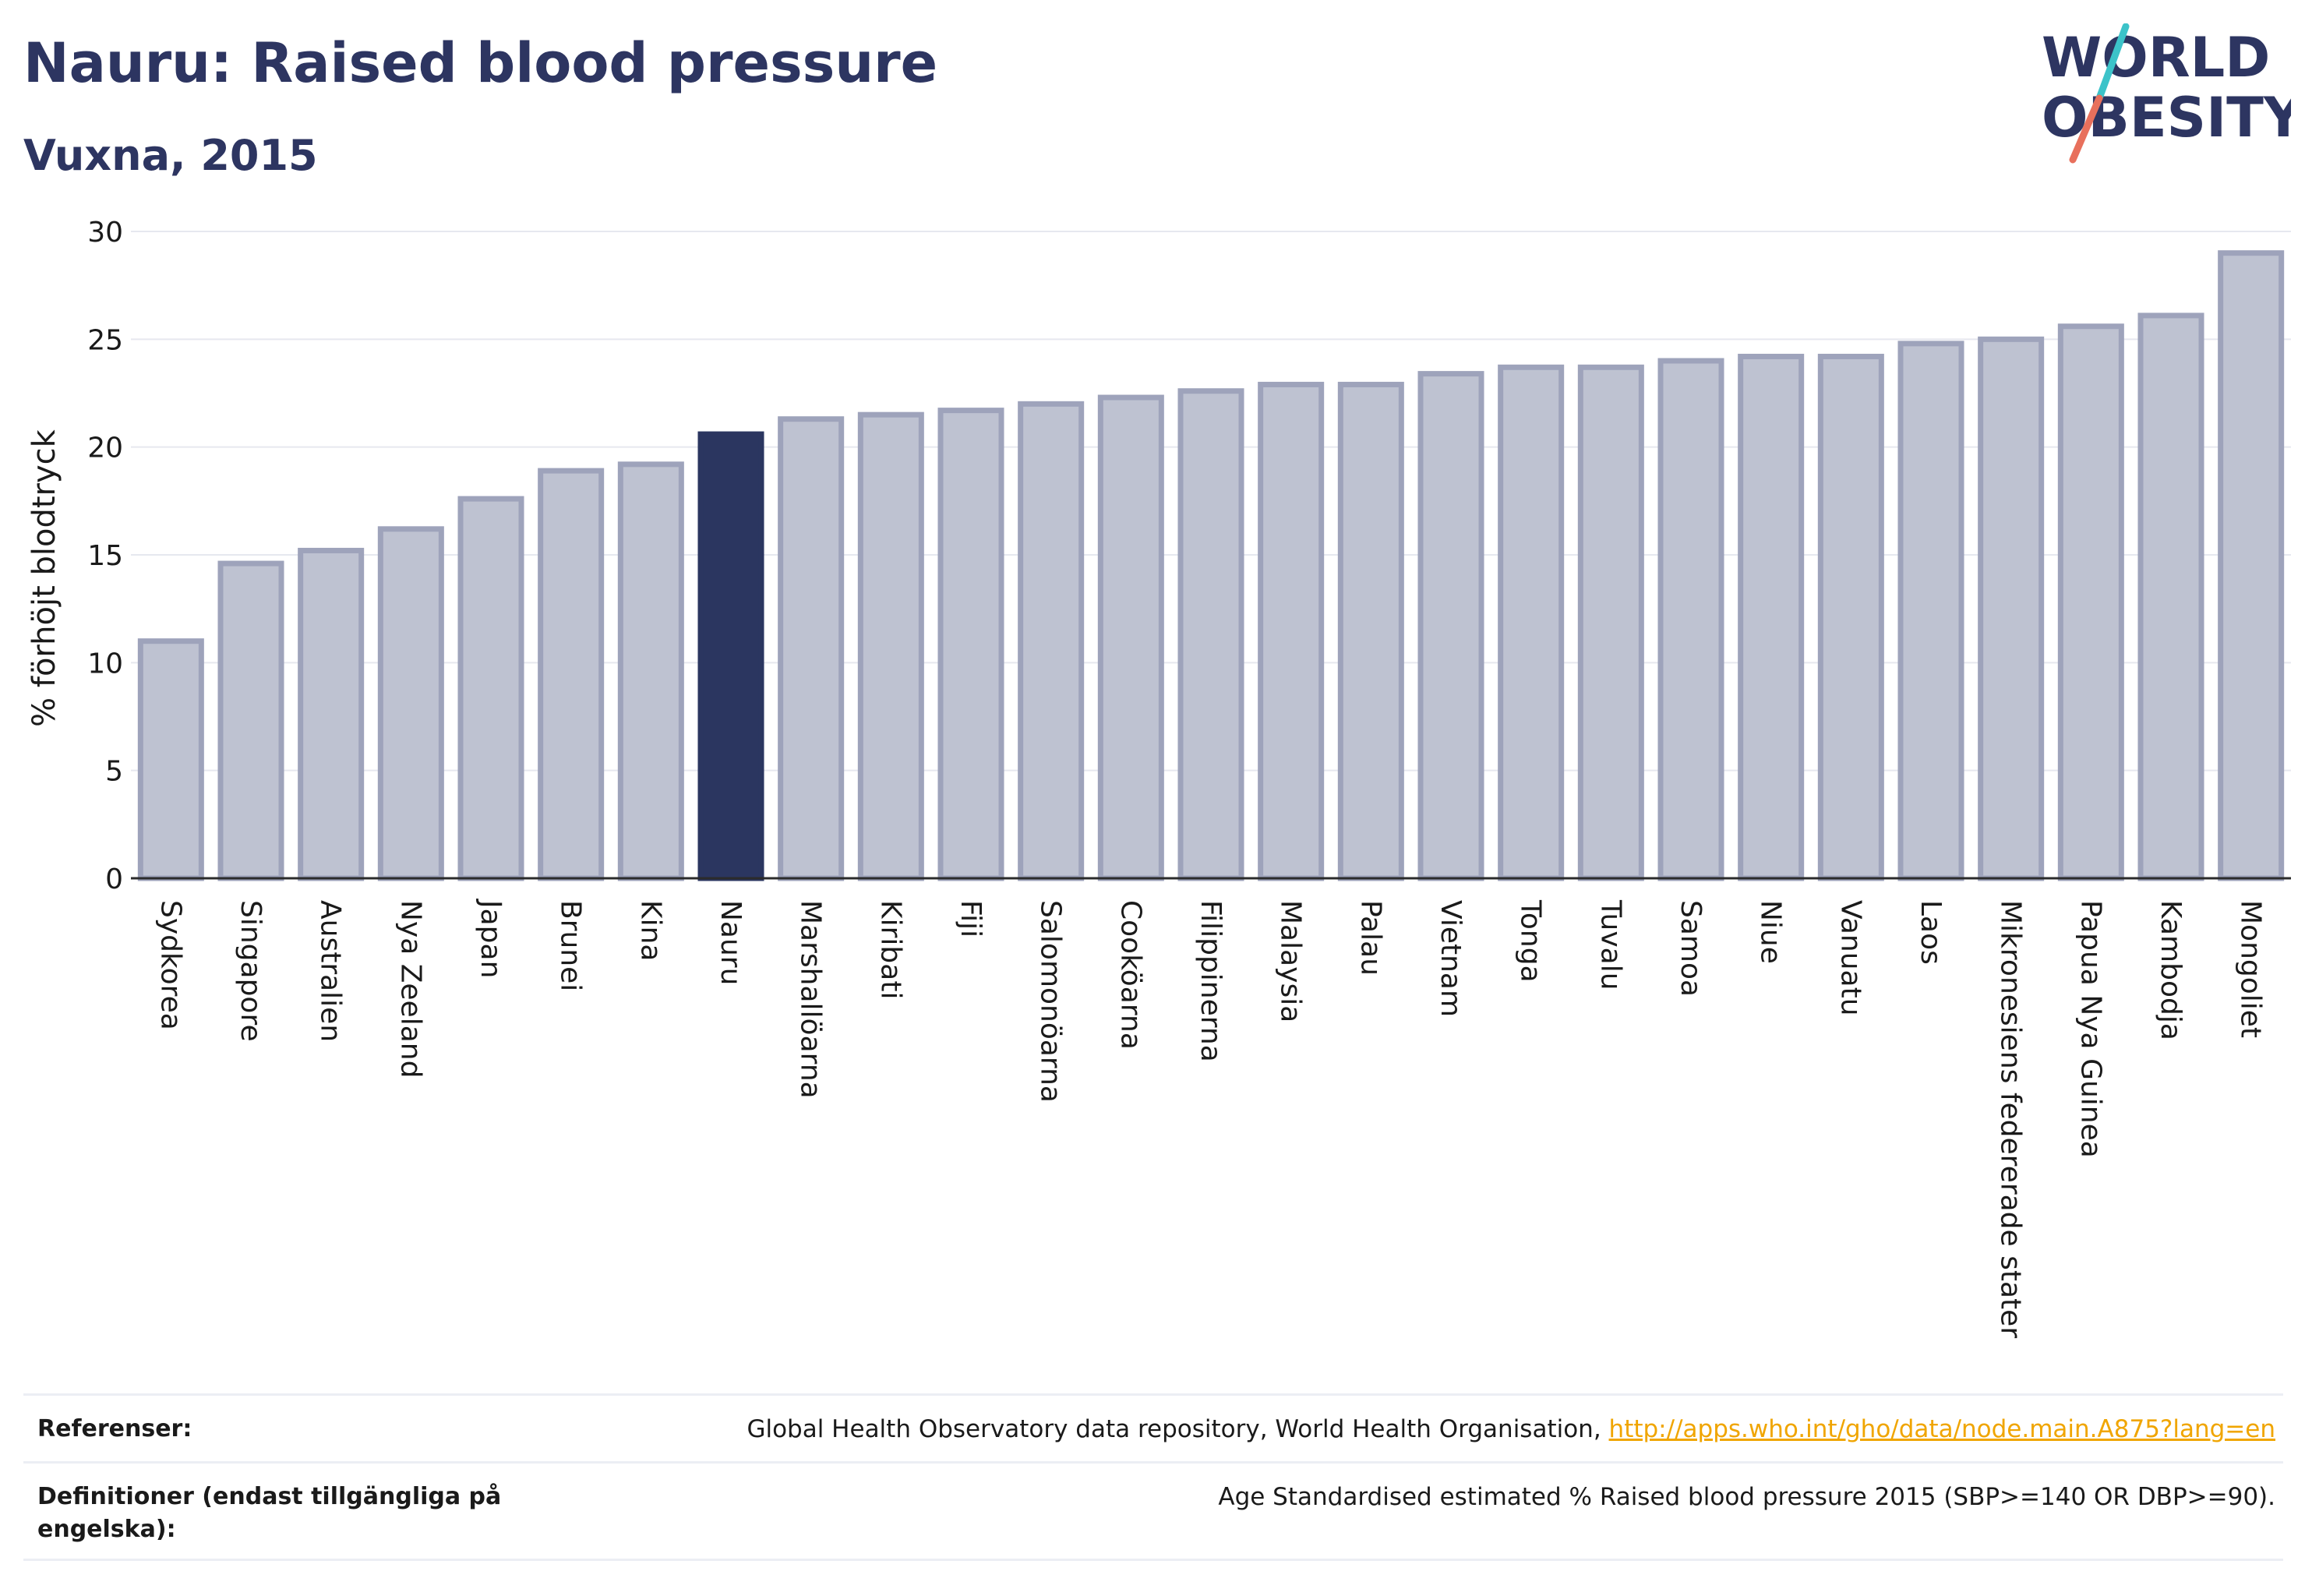  Describe the element at coordinates (1130, 975) in the screenshot. I see `x-tick-label: Cooköarna` at that location.